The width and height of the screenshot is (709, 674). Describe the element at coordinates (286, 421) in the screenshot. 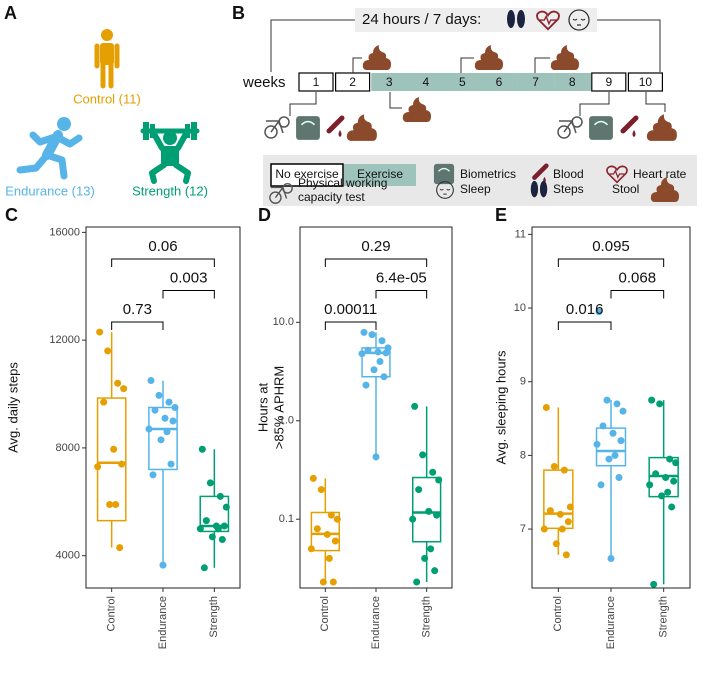

I see `y-tick-label: 1.0` at that location.